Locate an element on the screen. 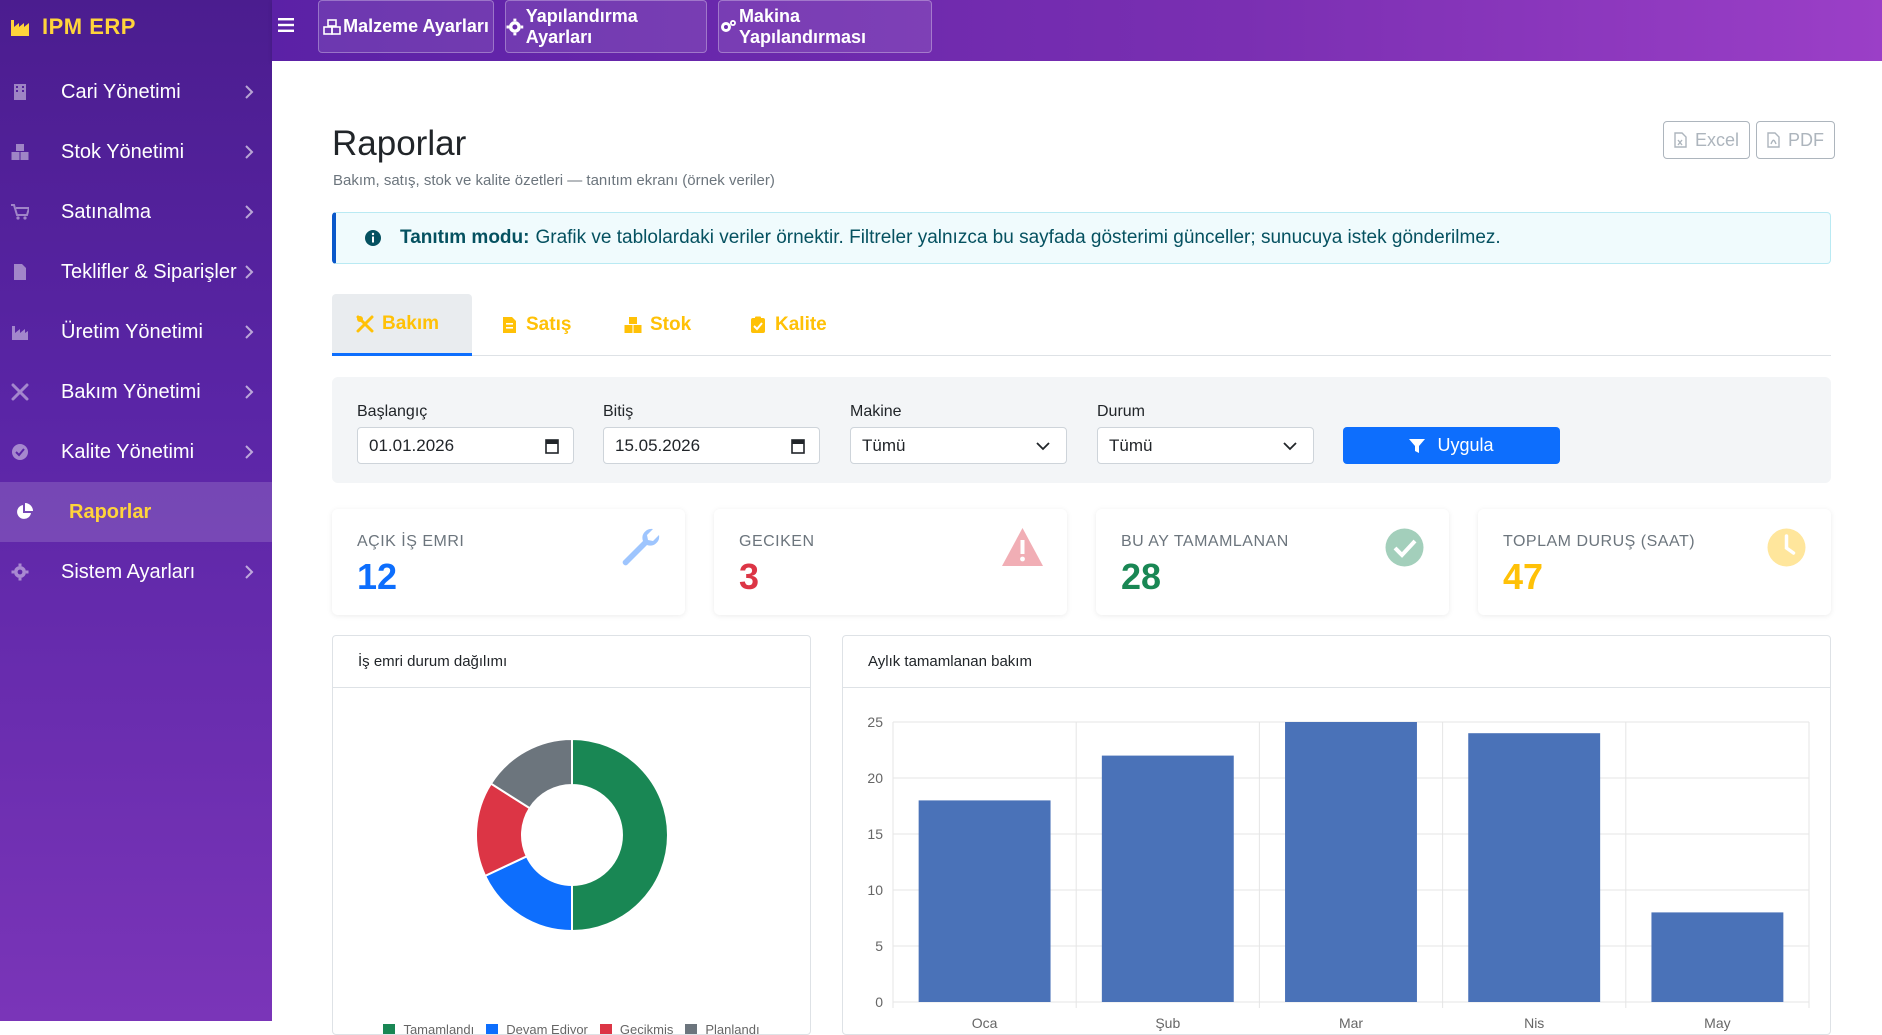 The width and height of the screenshot is (1882, 1035). export-excel-label: Excel is located at coordinates (1717, 140).